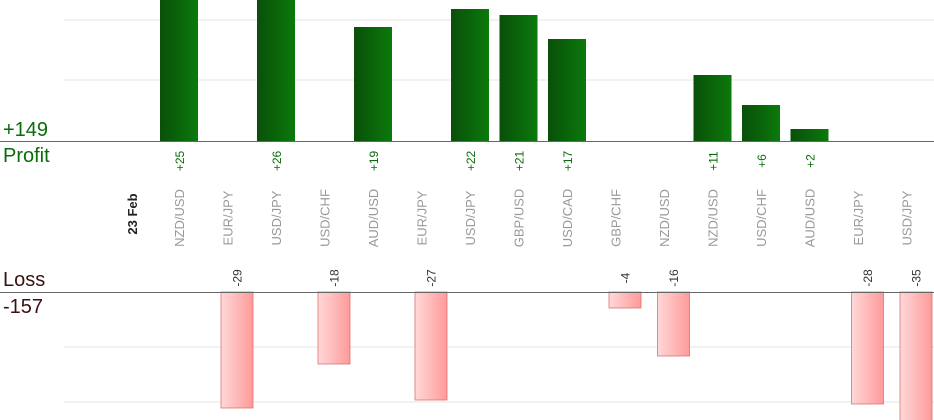 Image resolution: width=934 pixels, height=420 pixels. What do you see at coordinates (917, 278) in the screenshot?
I see `loss-value-label: -35` at bounding box center [917, 278].